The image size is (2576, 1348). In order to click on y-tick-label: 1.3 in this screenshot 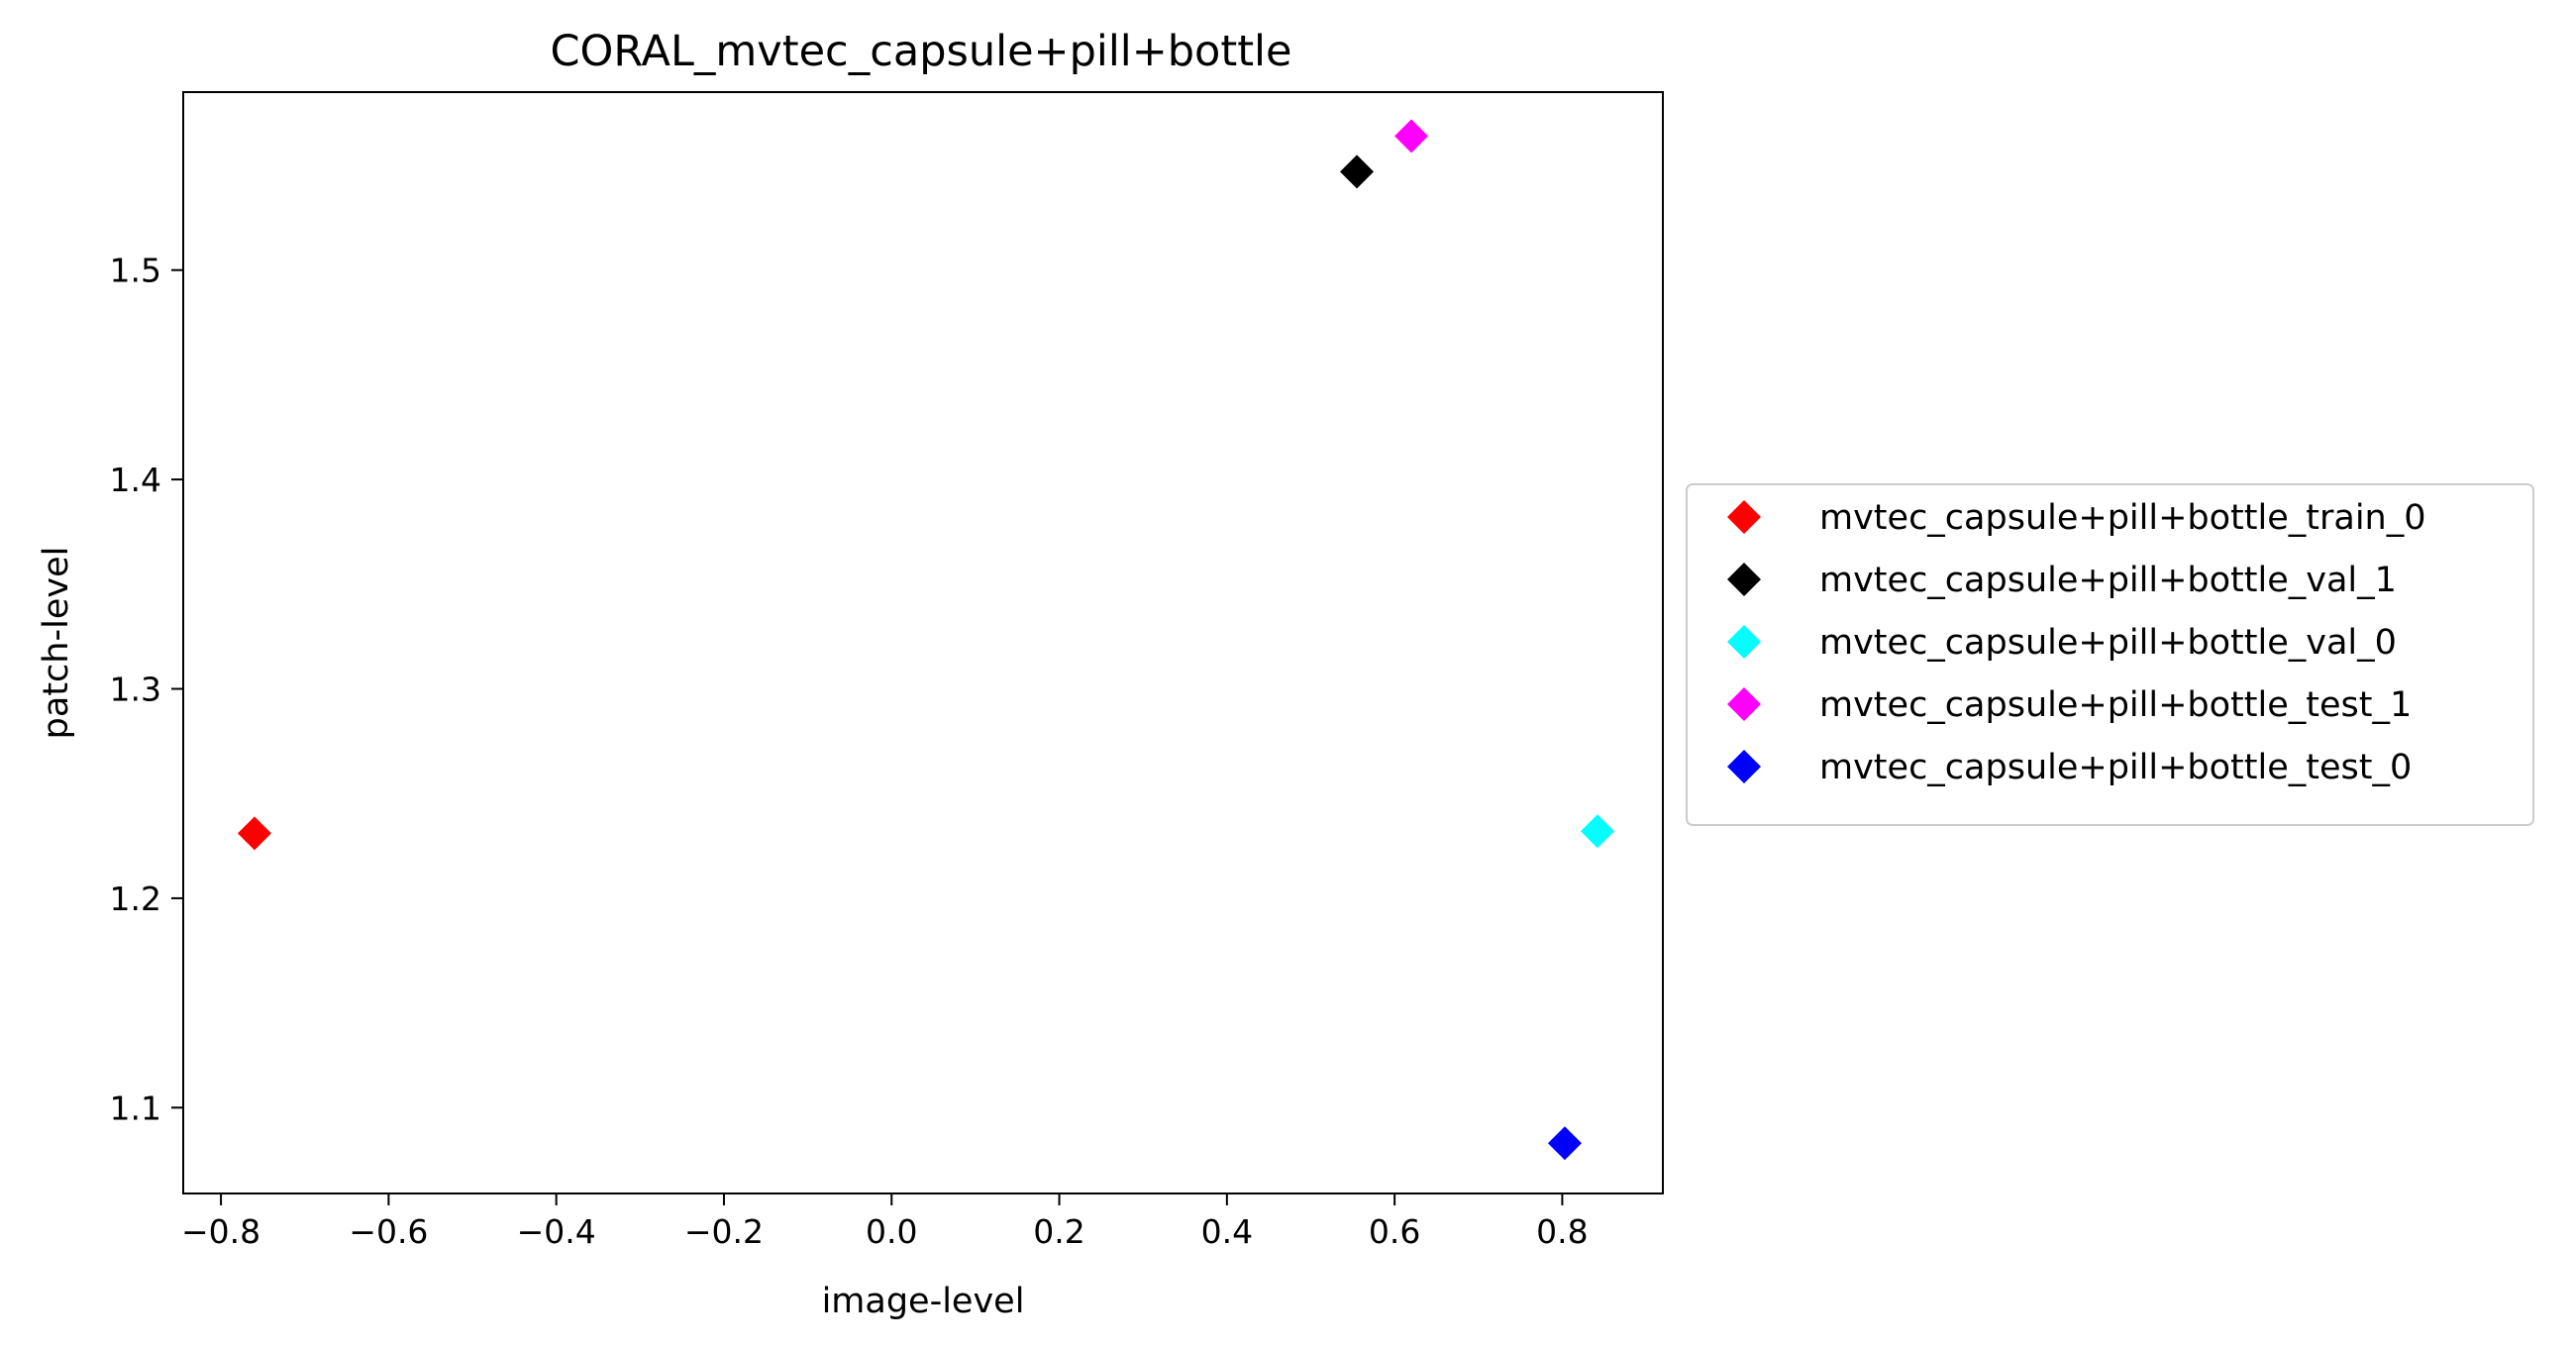, I will do `click(135, 690)`.